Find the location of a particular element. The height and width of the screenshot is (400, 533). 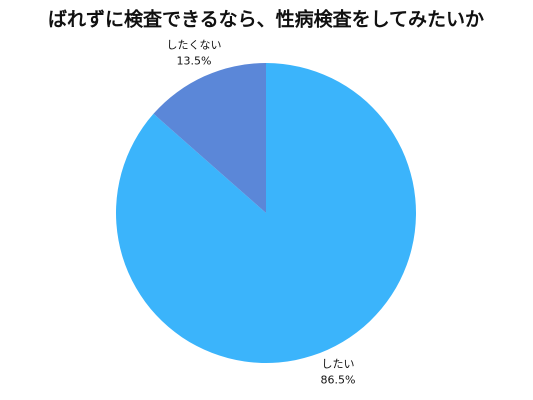

chart-title: ばれずに検査できるなら、性病検査をしてみたいか is located at coordinates (266, 19).